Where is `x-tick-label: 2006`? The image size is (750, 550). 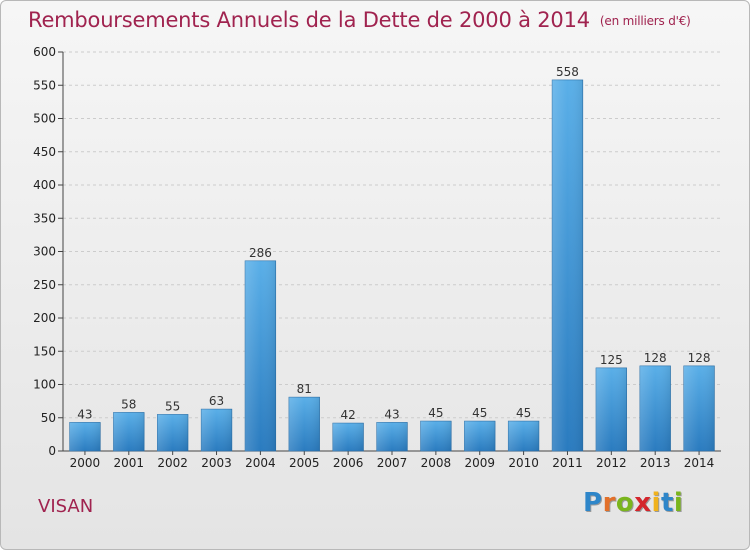
x-tick-label: 2006 is located at coordinates (348, 463).